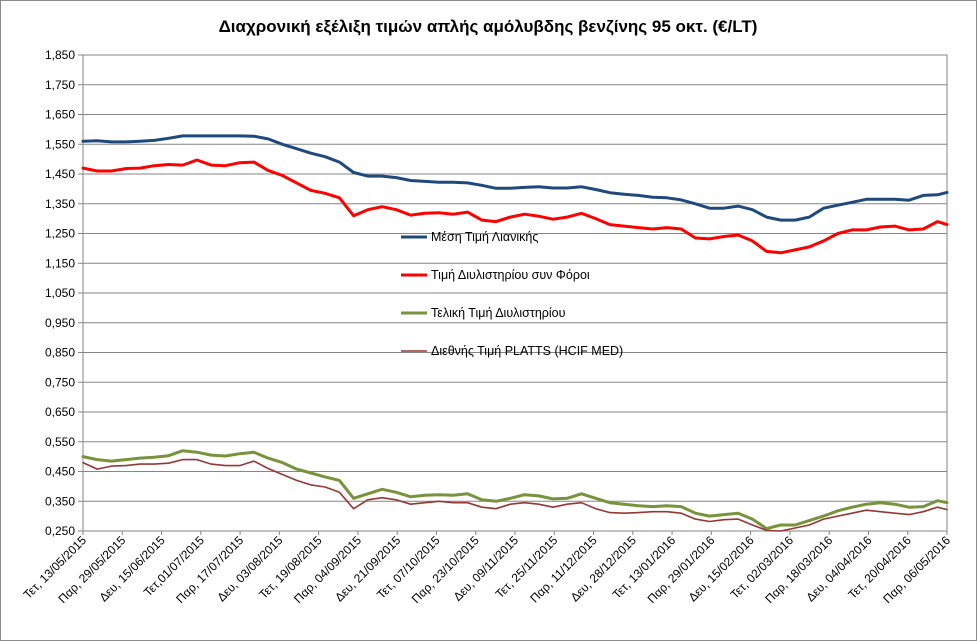  Describe the element at coordinates (60, 55) in the screenshot. I see `y-tick-label: 1,850` at that location.